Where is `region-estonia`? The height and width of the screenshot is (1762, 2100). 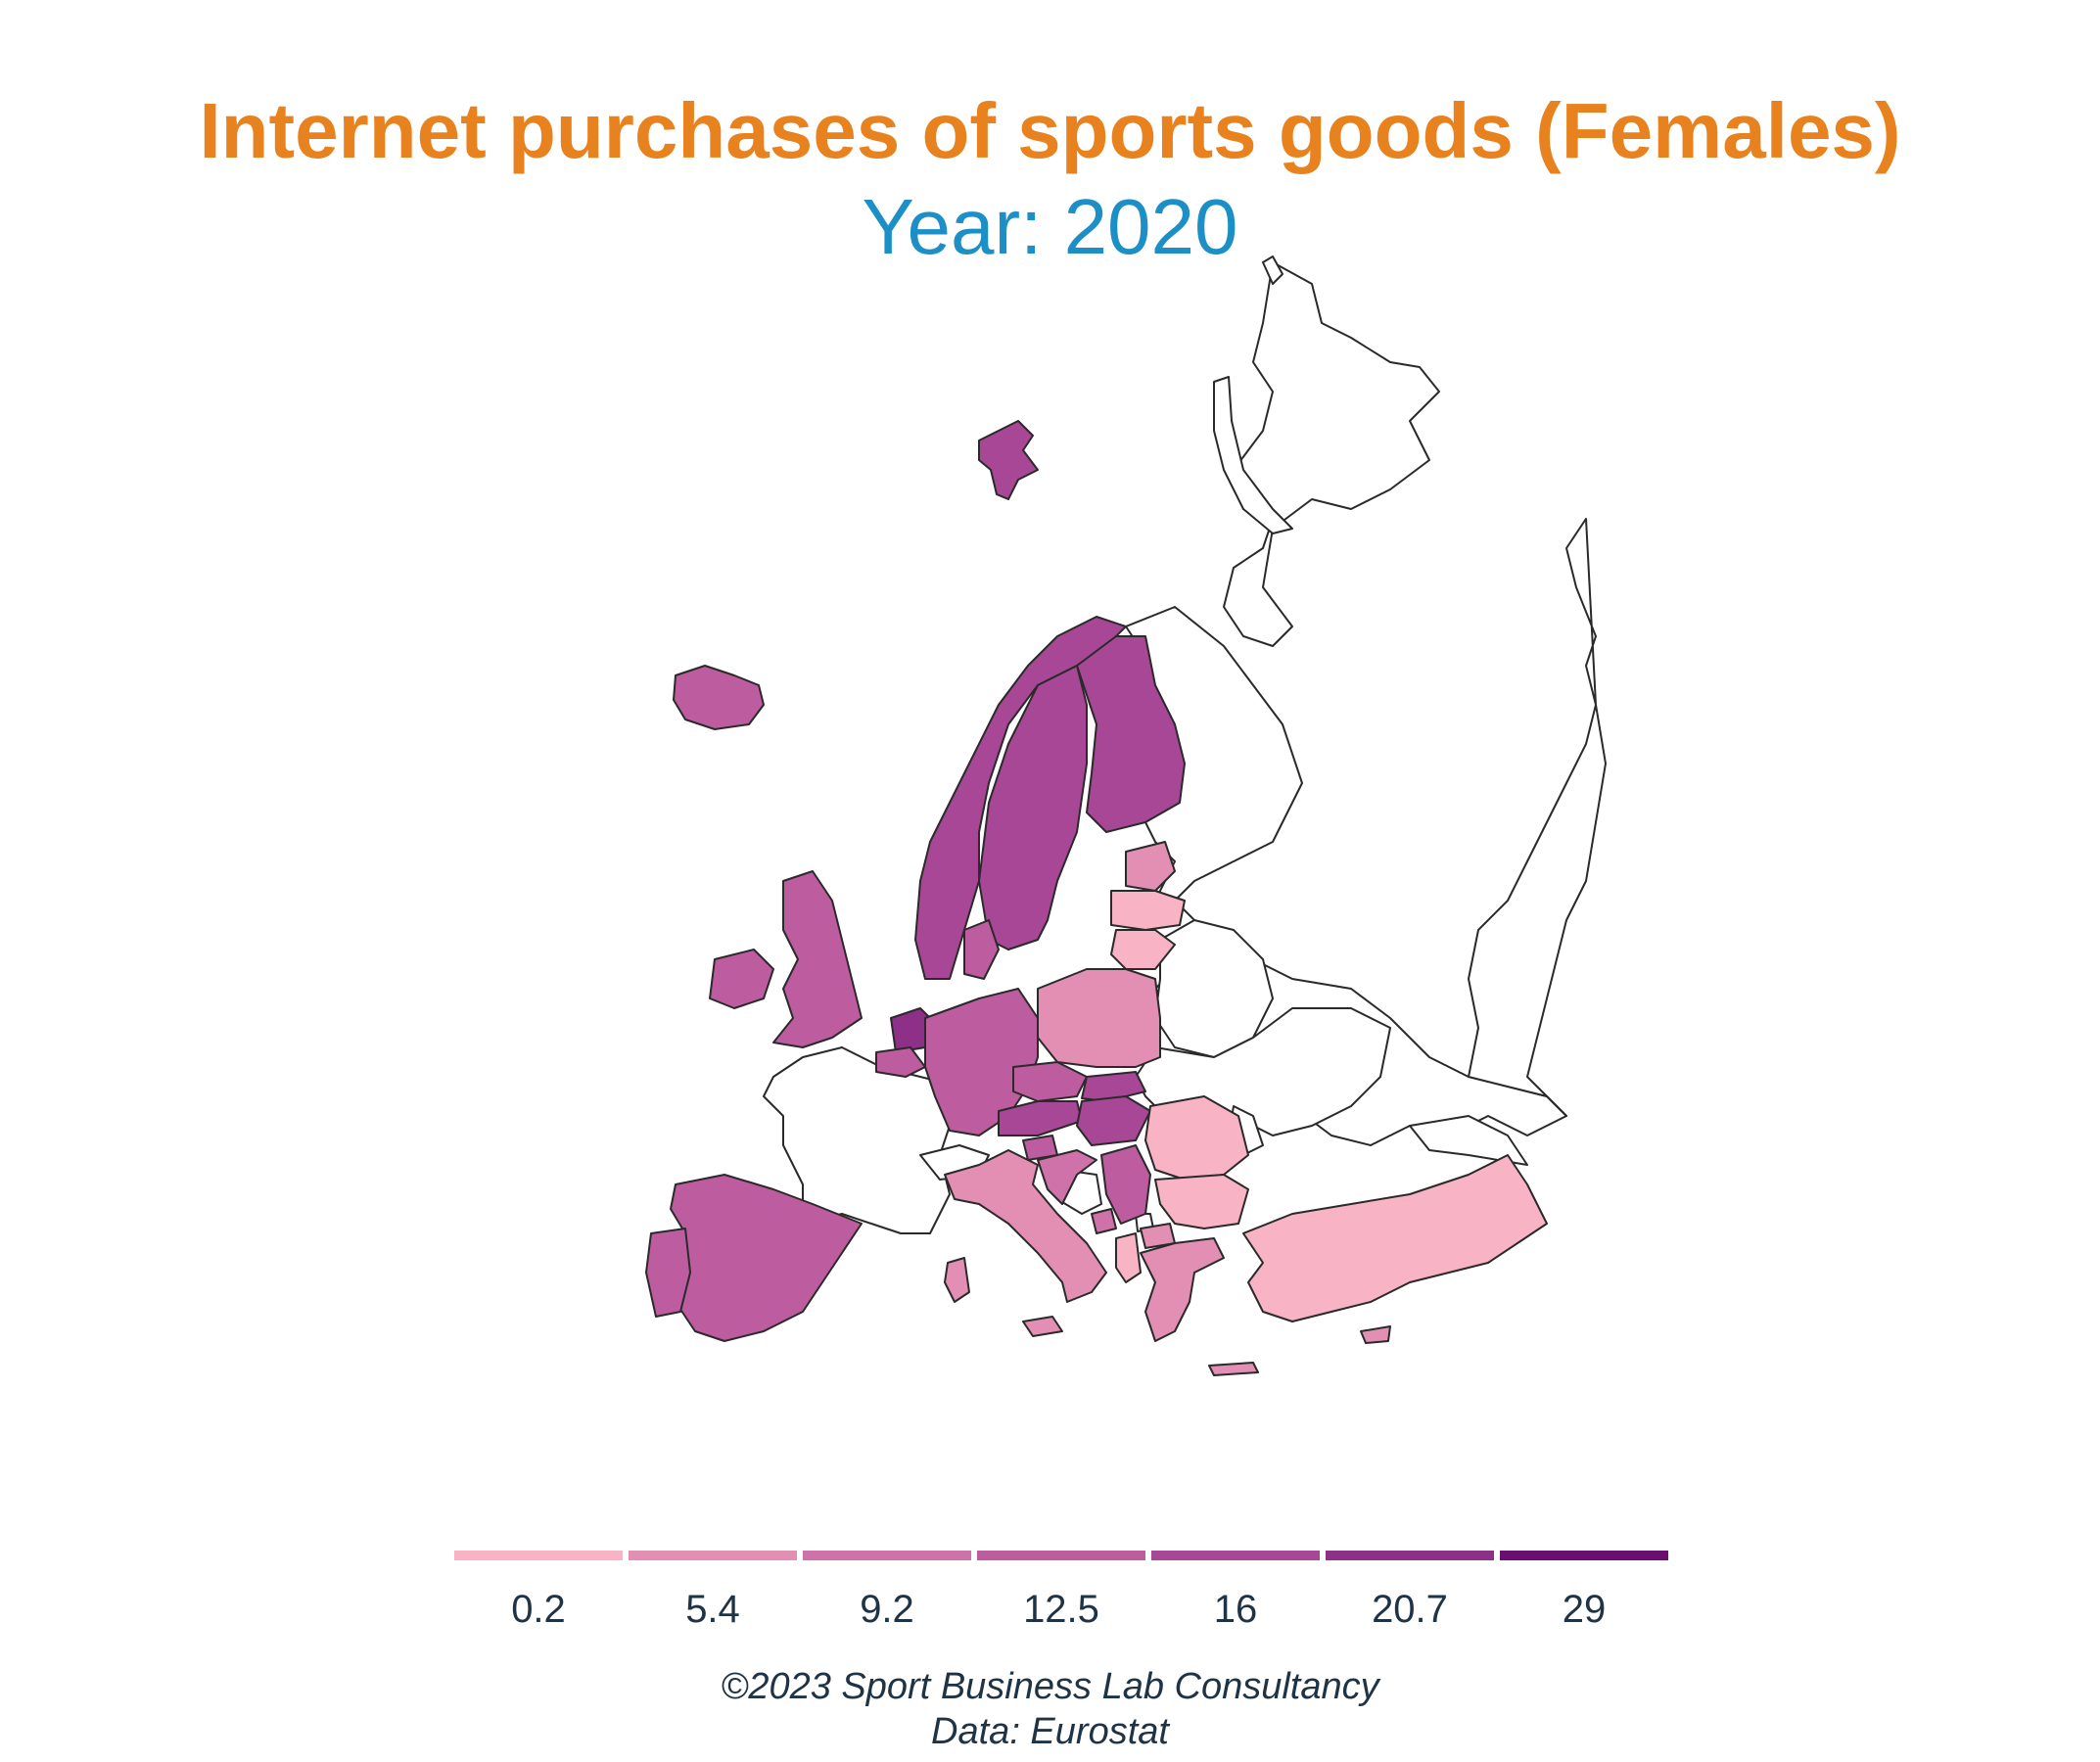 region-estonia is located at coordinates (1150, 867).